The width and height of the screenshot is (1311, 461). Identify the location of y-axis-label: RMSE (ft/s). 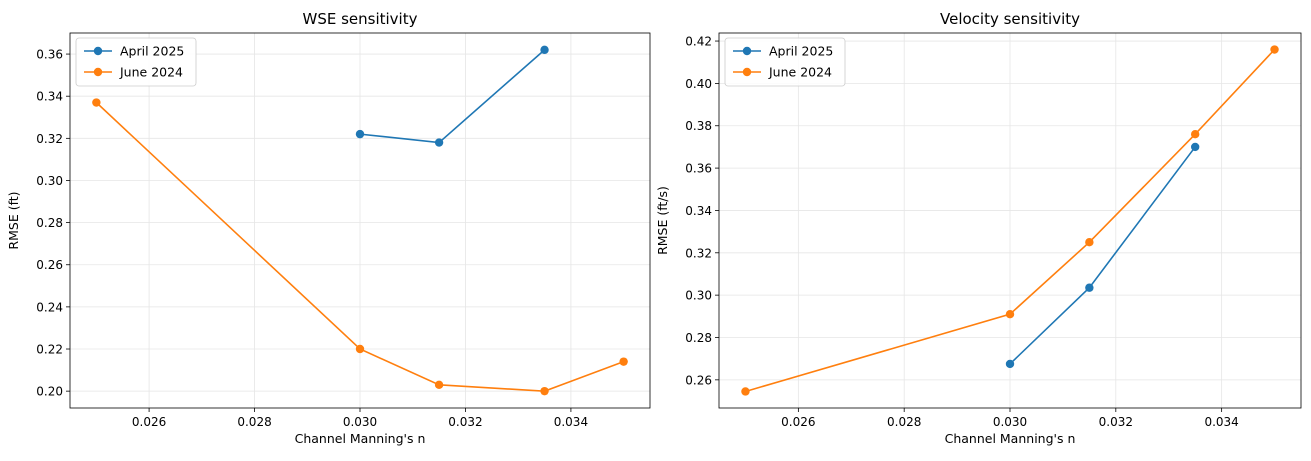
(662, 220).